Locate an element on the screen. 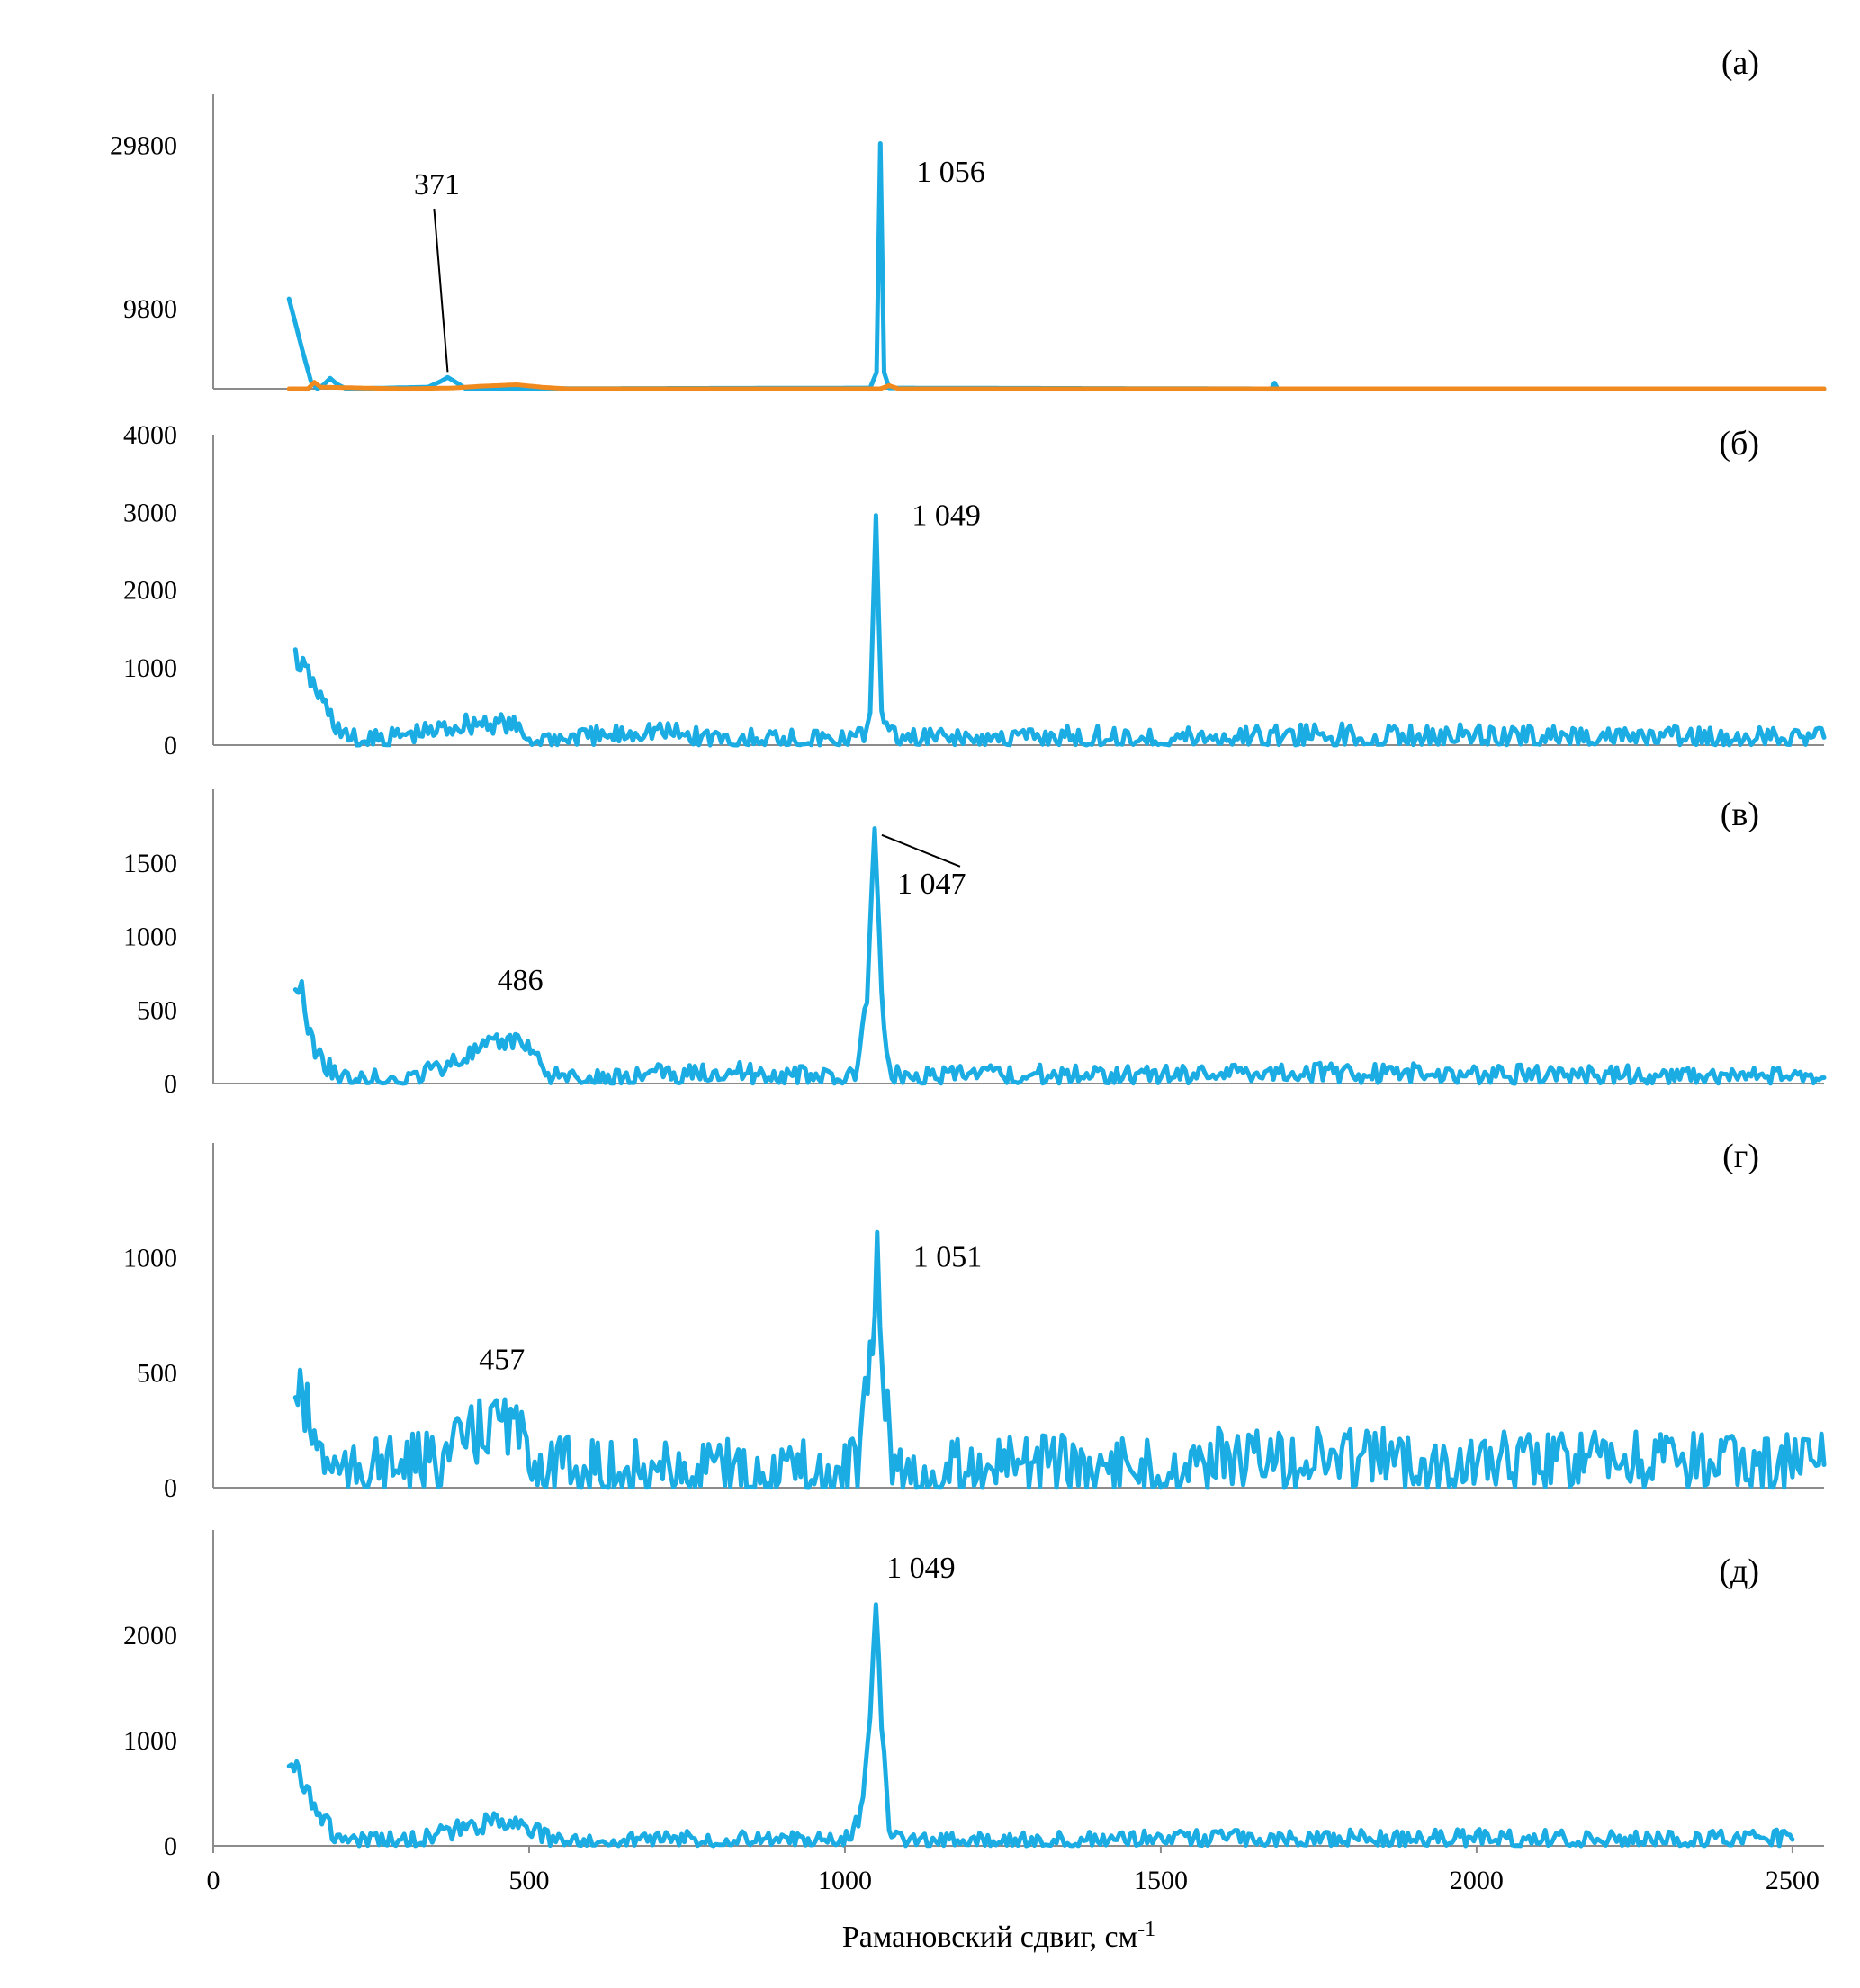 The width and height of the screenshot is (1860, 1988). x-axis-title-superscript: -1 is located at coordinates (1146, 1930).